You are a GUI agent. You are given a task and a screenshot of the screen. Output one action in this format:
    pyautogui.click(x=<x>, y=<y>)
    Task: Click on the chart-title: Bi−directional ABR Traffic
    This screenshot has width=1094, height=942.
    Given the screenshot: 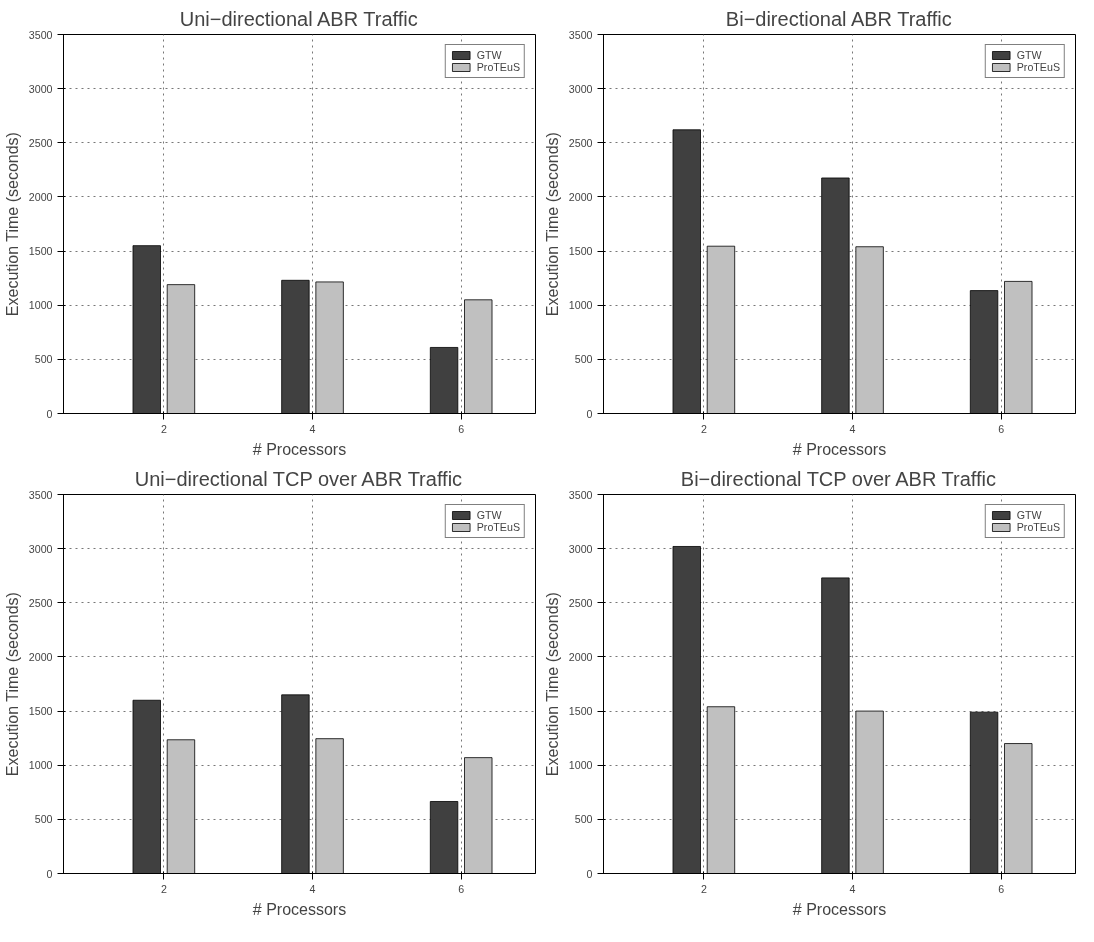 What is the action you would take?
    pyautogui.click(x=838, y=18)
    